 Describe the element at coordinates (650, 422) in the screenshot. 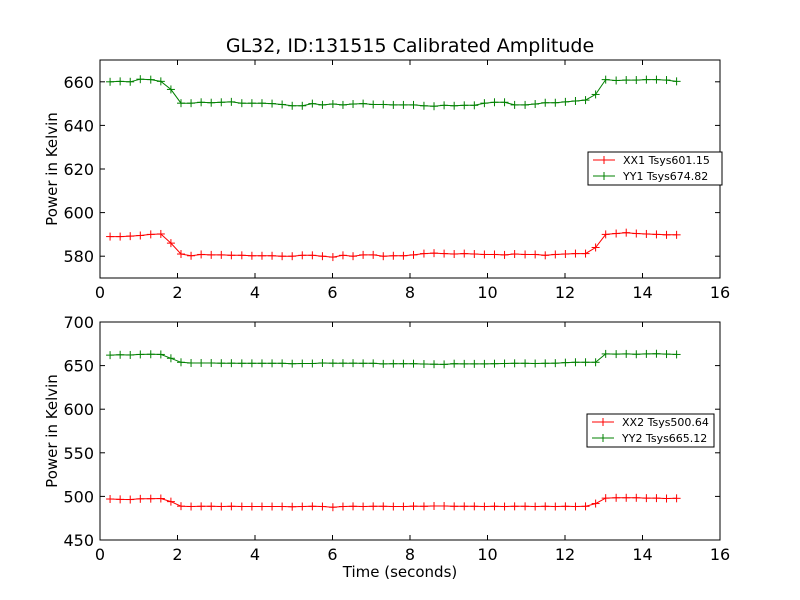

I see `legend-item: XX2 Tsys500.64` at that location.